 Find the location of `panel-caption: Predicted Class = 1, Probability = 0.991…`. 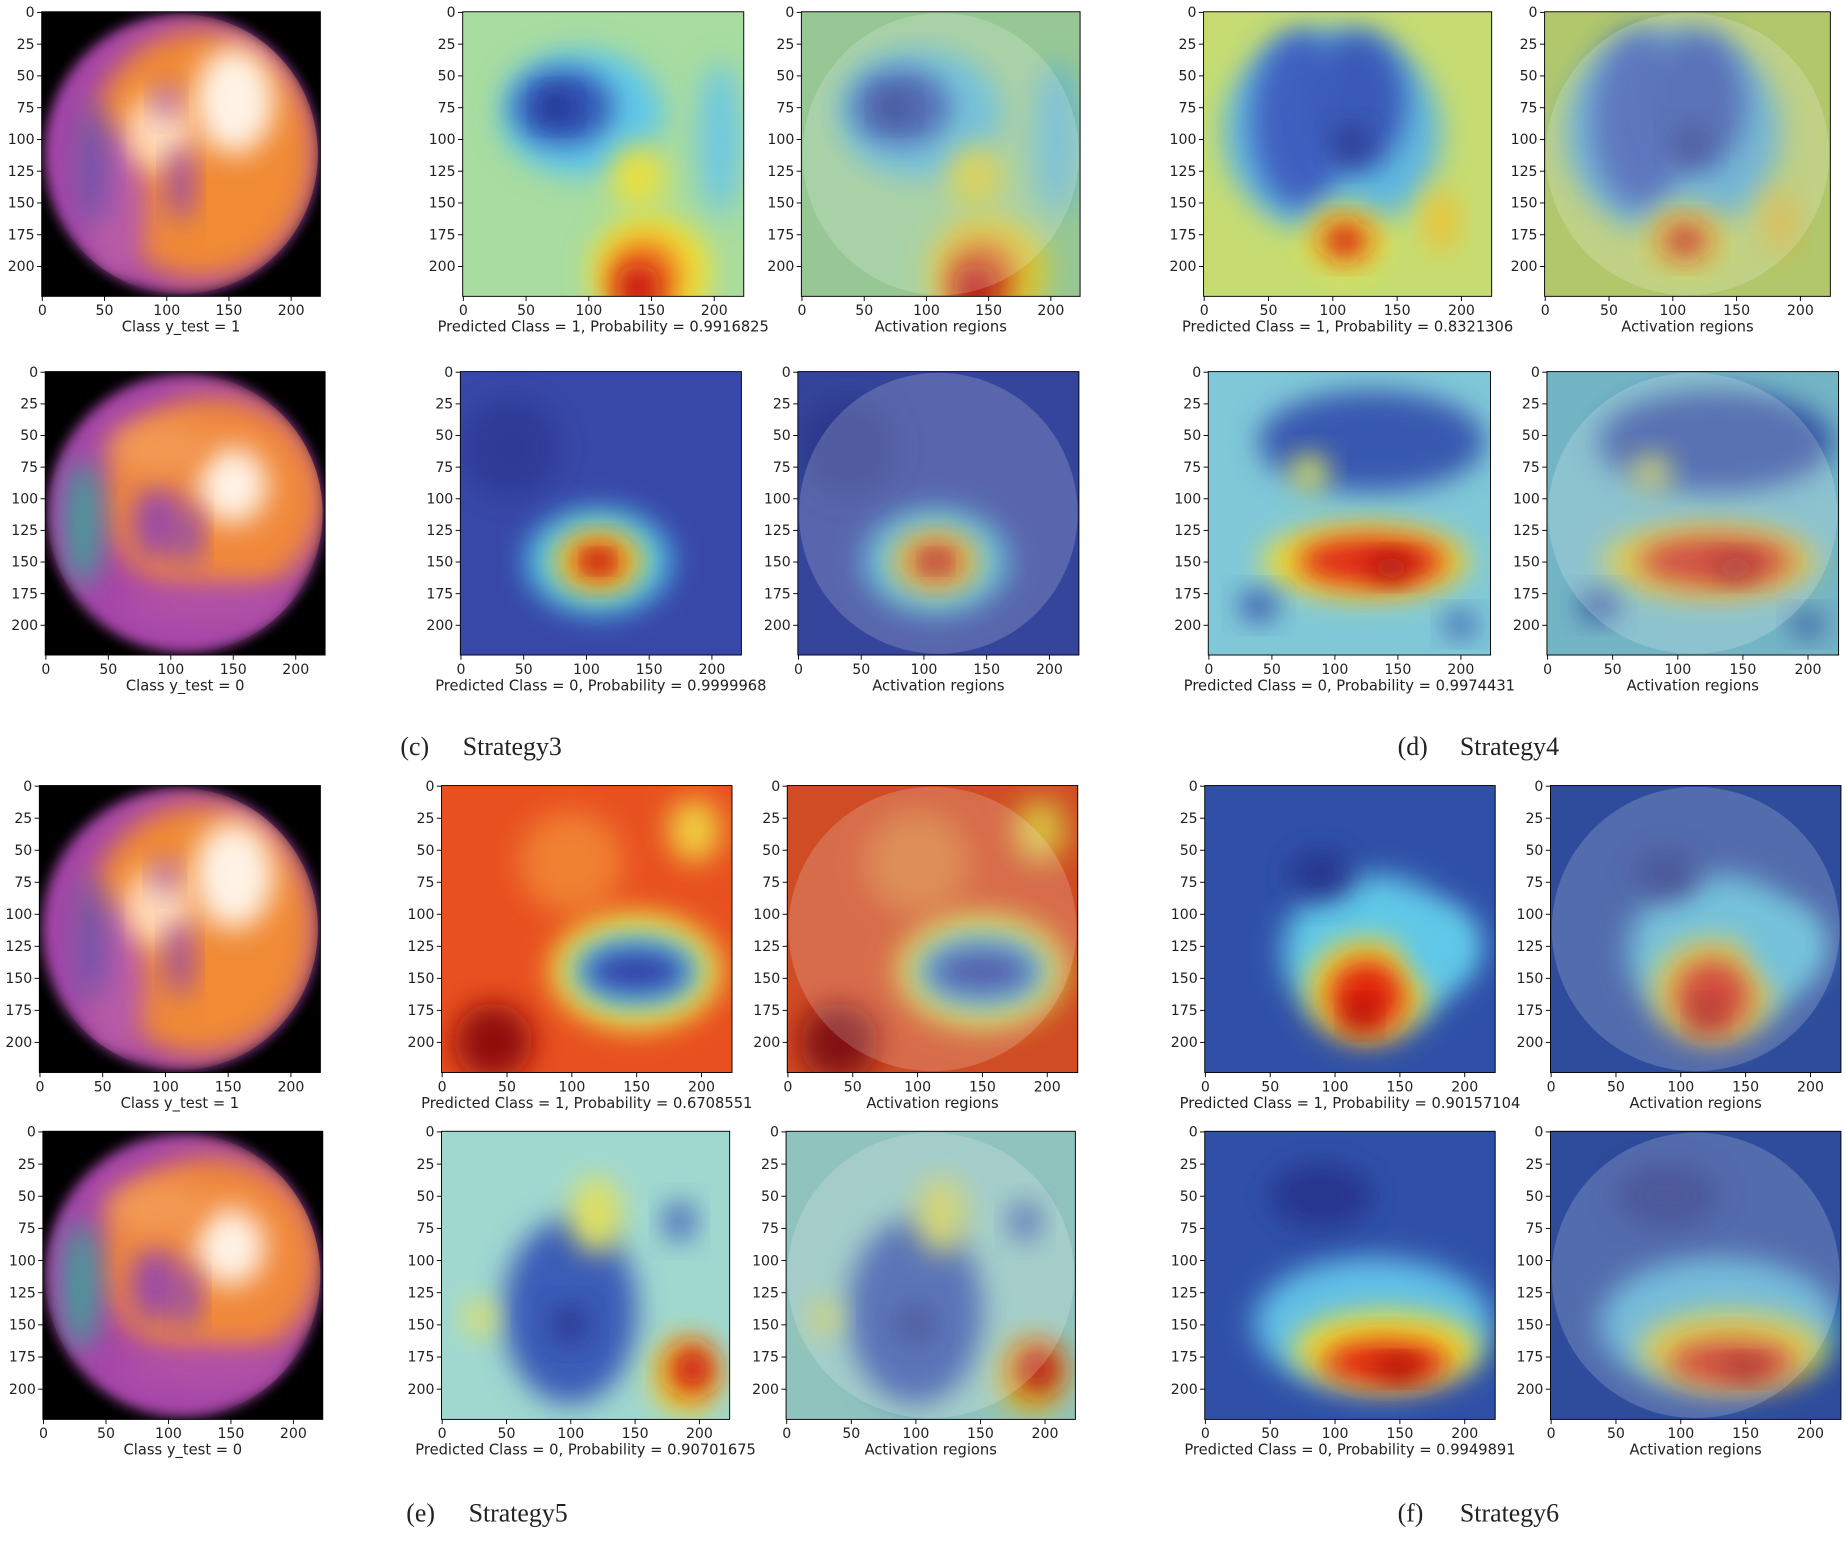

panel-caption: Predicted Class = 1, Probability = 0.991… is located at coordinates (603, 327).